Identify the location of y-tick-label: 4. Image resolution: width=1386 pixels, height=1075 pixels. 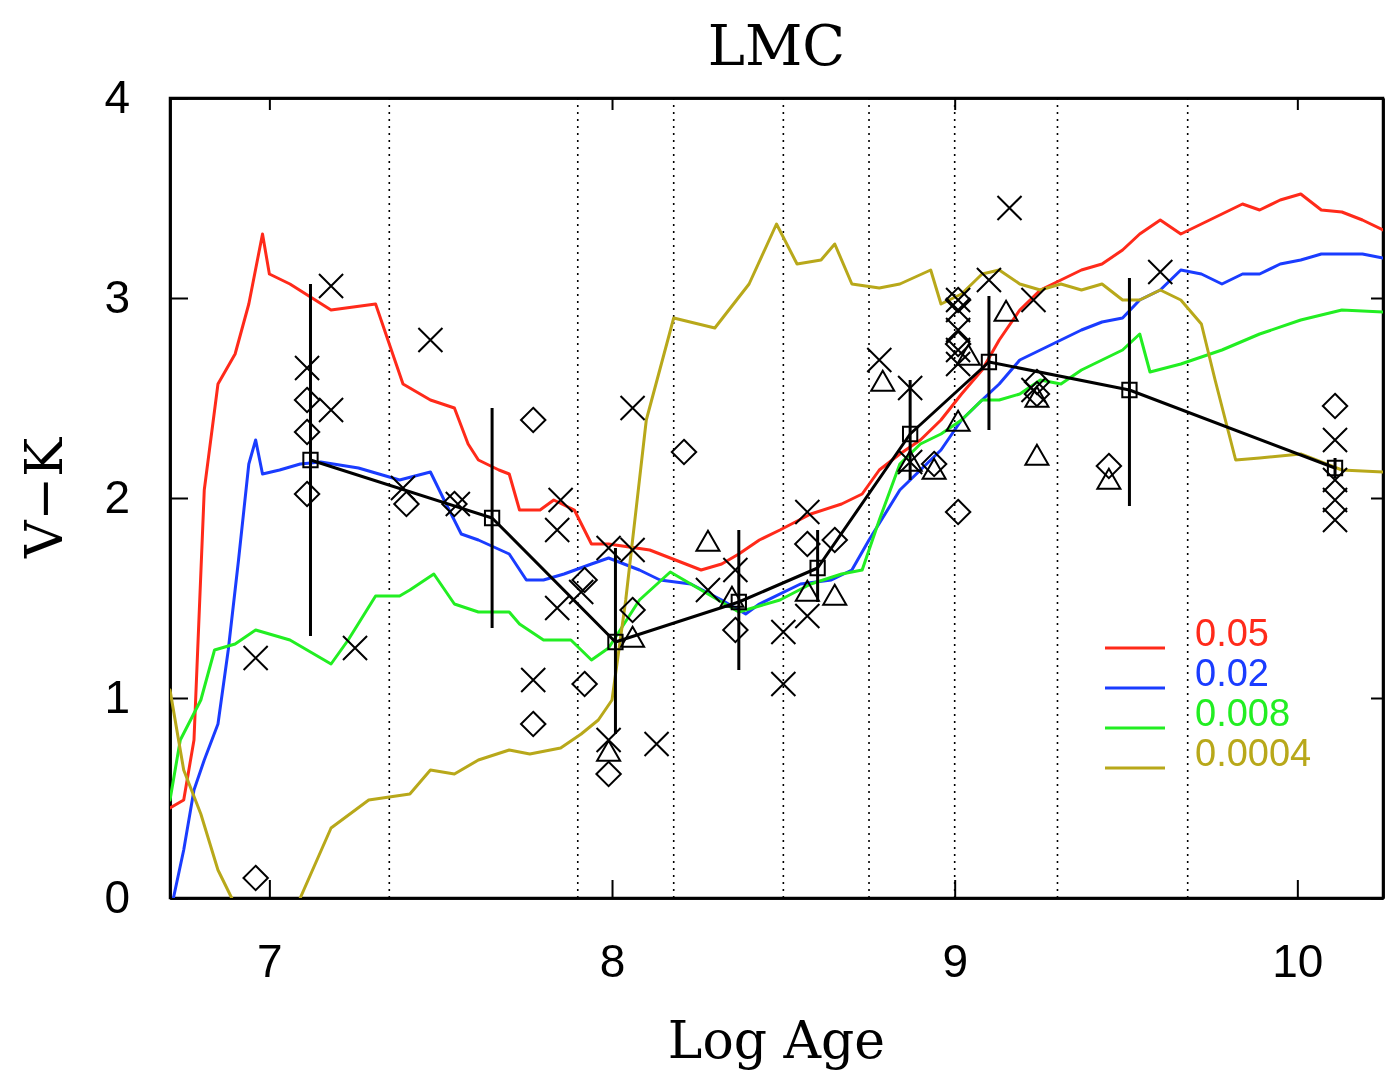
(117, 97).